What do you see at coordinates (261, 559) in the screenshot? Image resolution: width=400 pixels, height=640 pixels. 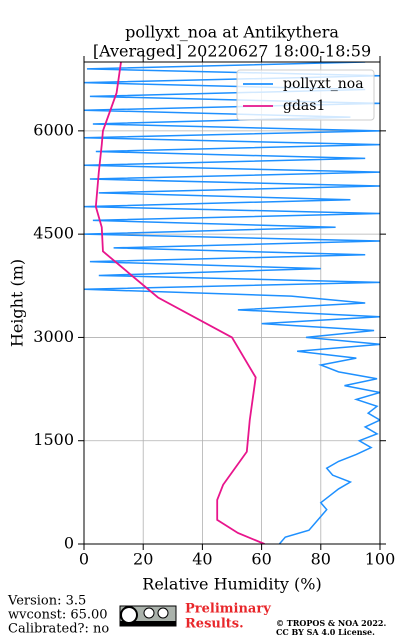 I see `x-tick-label: 60` at bounding box center [261, 559].